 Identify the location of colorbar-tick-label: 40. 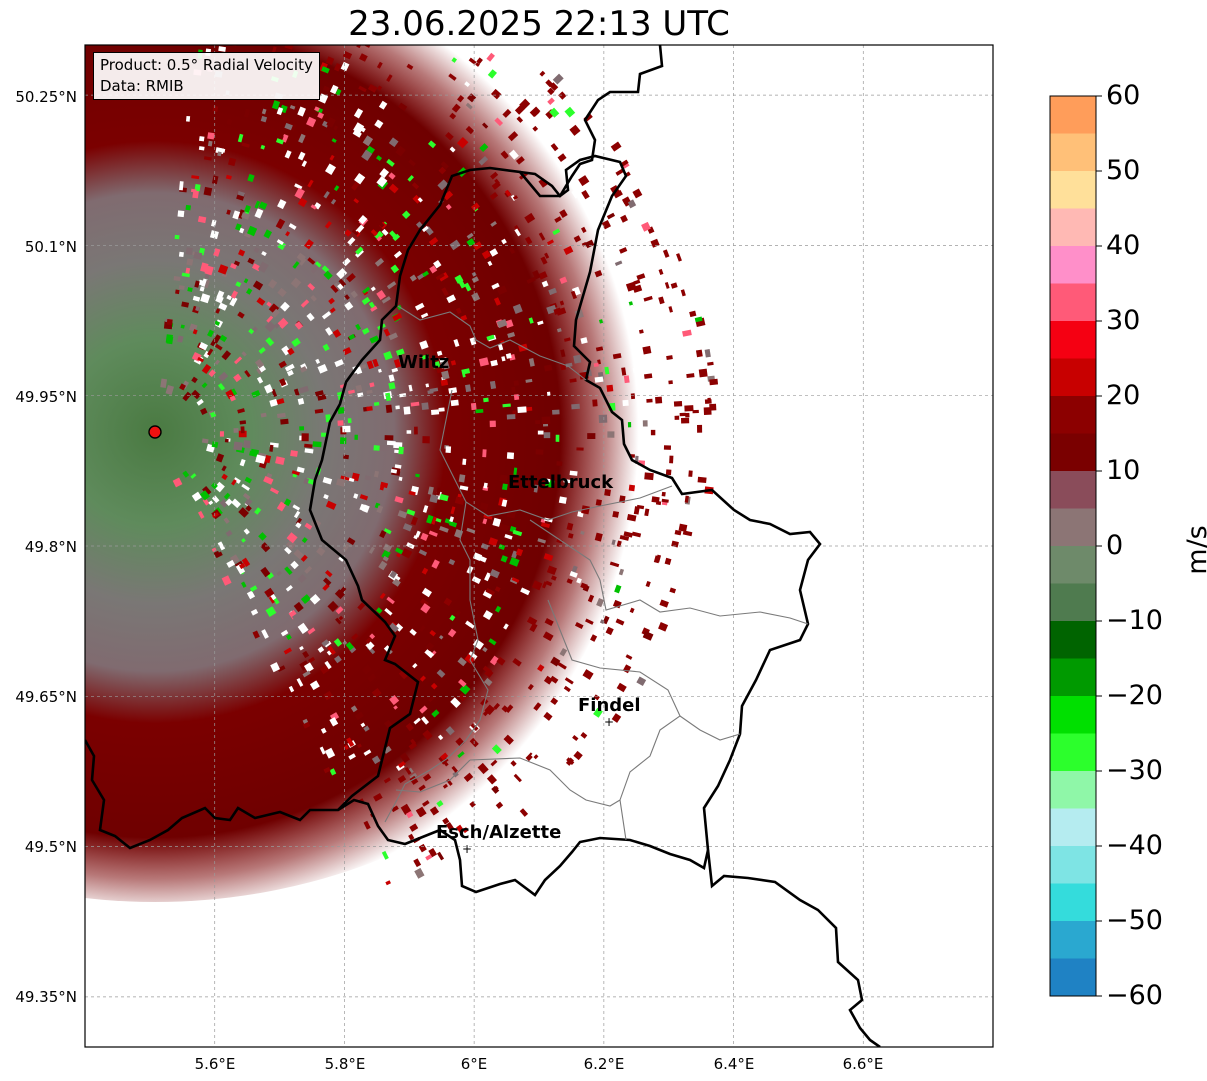
(1123, 245).